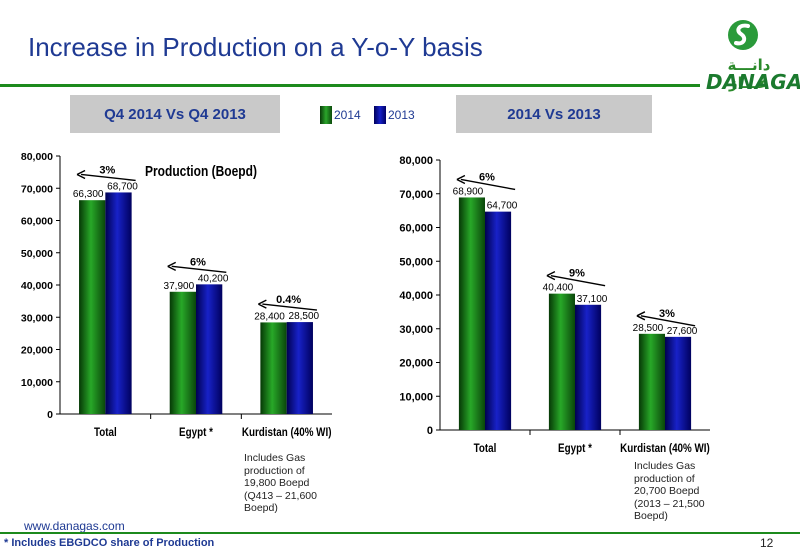  Describe the element at coordinates (350, 85) in the screenshot. I see `title-divider` at that location.